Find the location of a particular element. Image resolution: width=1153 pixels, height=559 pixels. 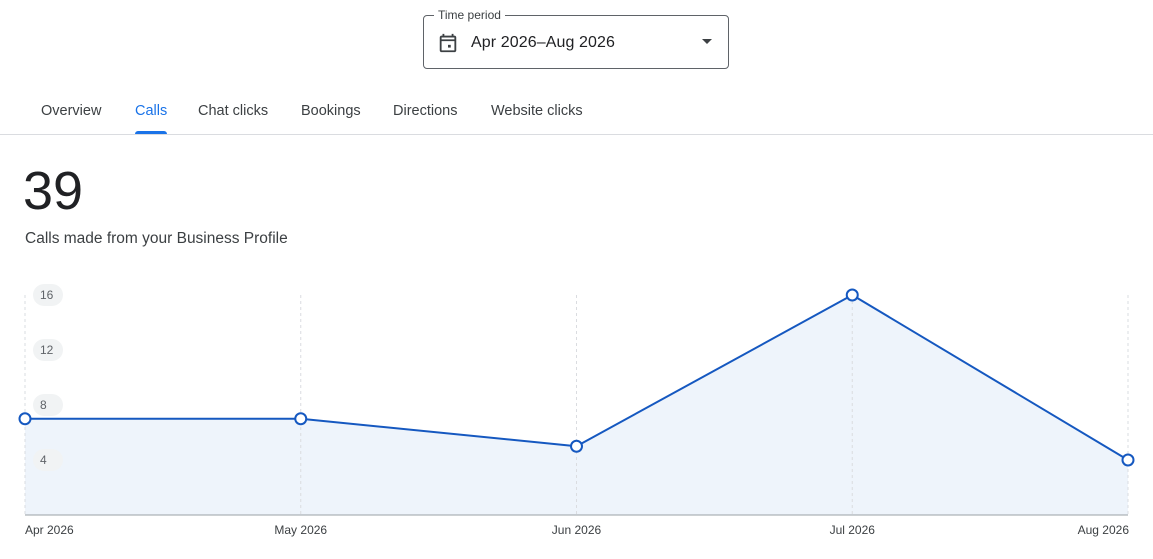

tab-directions: Directions is located at coordinates (425, 111).